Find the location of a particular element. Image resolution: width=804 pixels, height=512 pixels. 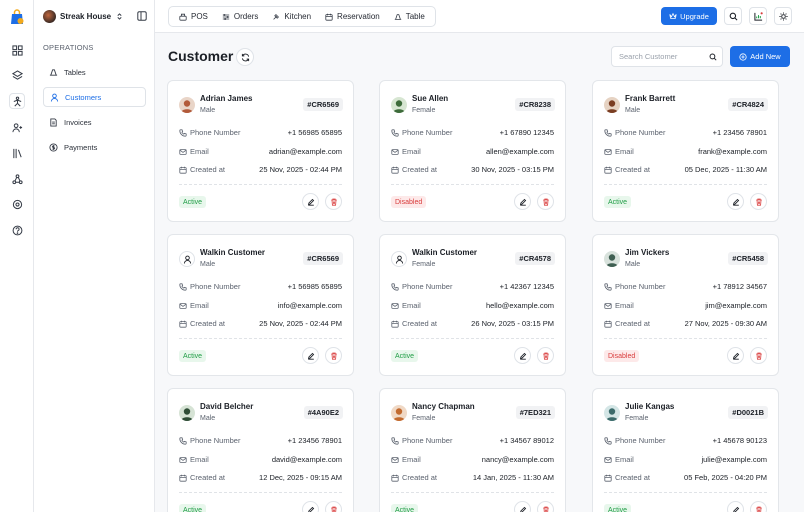

tab-kitchen: Kitchen is located at coordinates (291, 16).